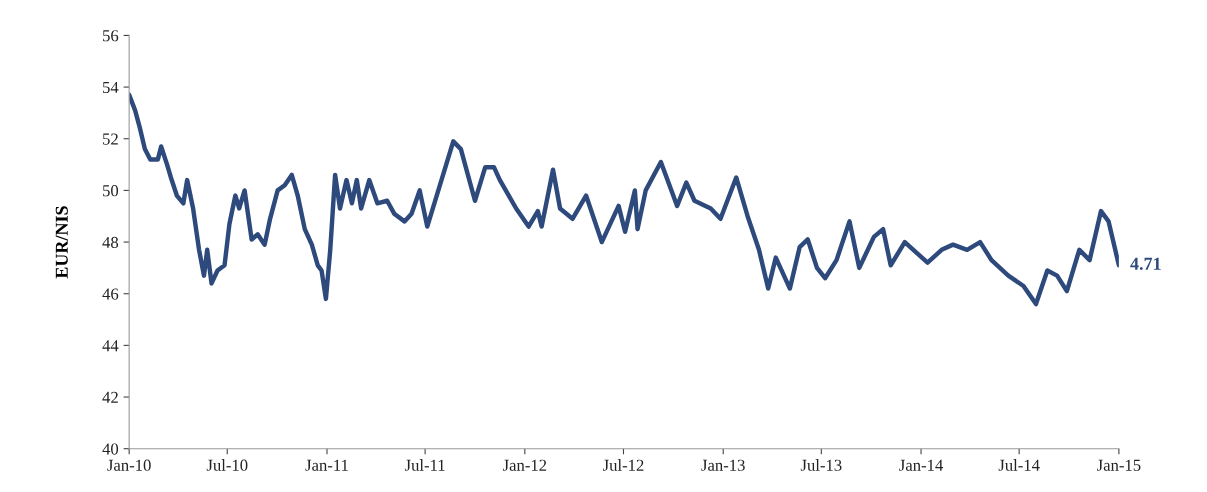  Describe the element at coordinates (110, 139) in the screenshot. I see `y-tick-label: 52` at that location.